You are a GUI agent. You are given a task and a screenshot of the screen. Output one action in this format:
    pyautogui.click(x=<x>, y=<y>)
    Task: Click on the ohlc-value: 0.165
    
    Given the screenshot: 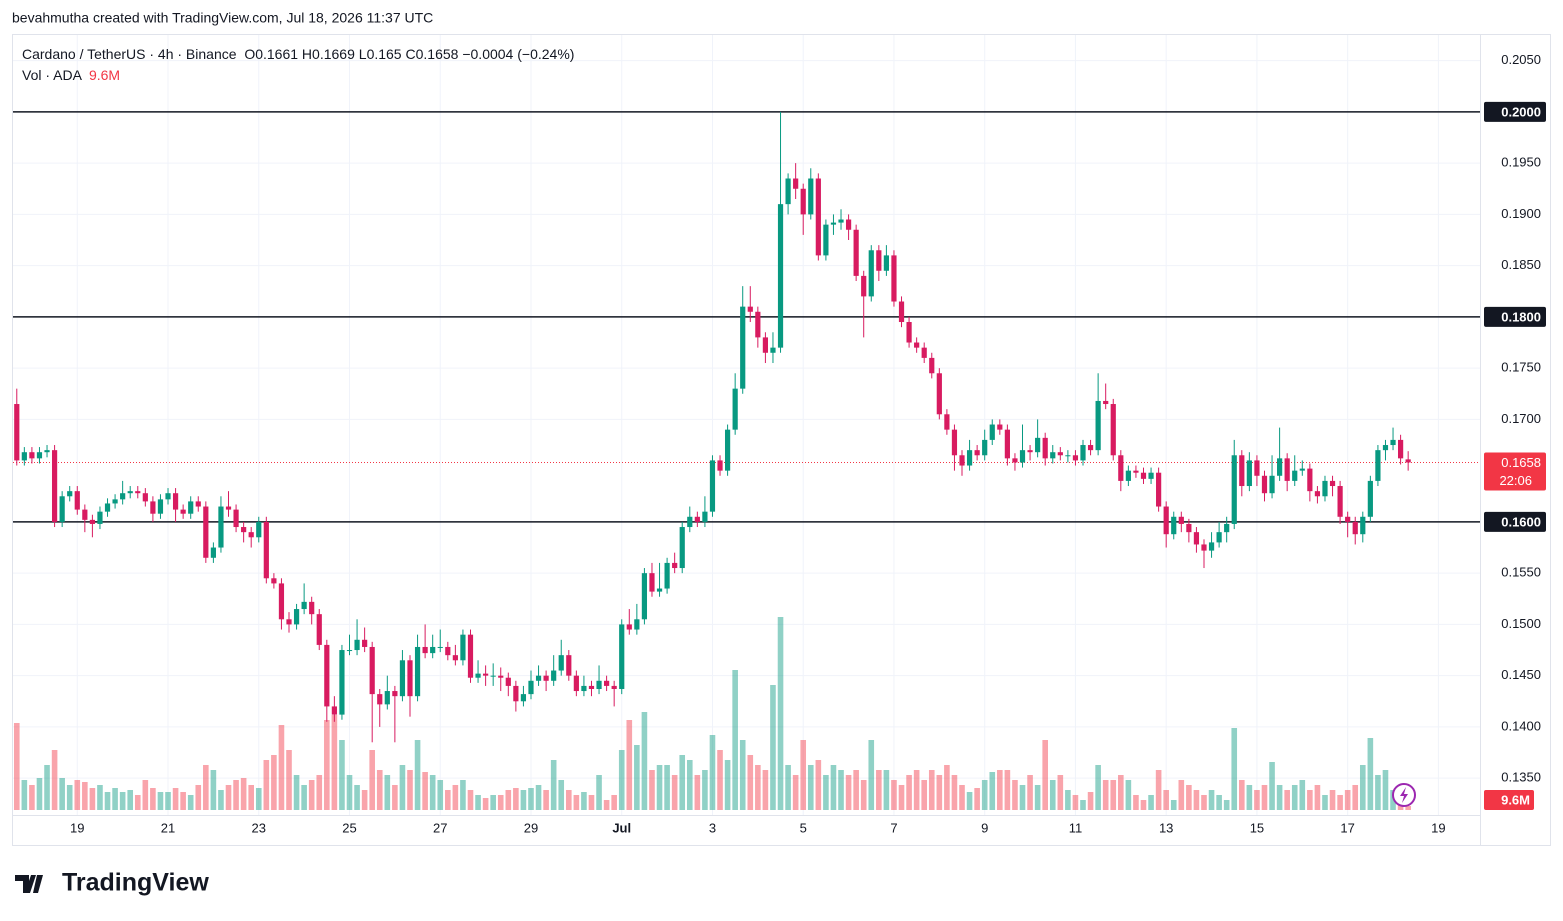 What is the action you would take?
    pyautogui.click(x=384, y=54)
    